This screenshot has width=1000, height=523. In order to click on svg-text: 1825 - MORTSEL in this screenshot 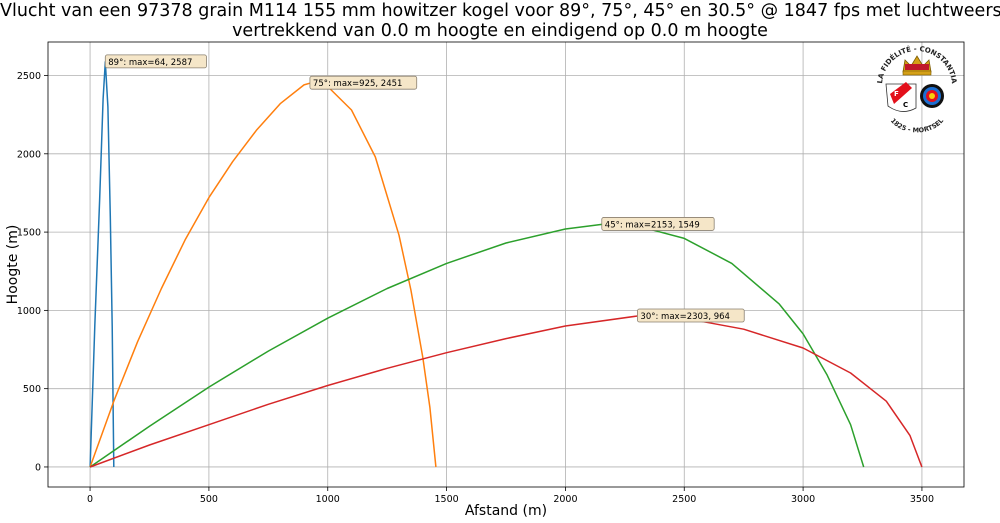, I will do `click(917, 125)`.